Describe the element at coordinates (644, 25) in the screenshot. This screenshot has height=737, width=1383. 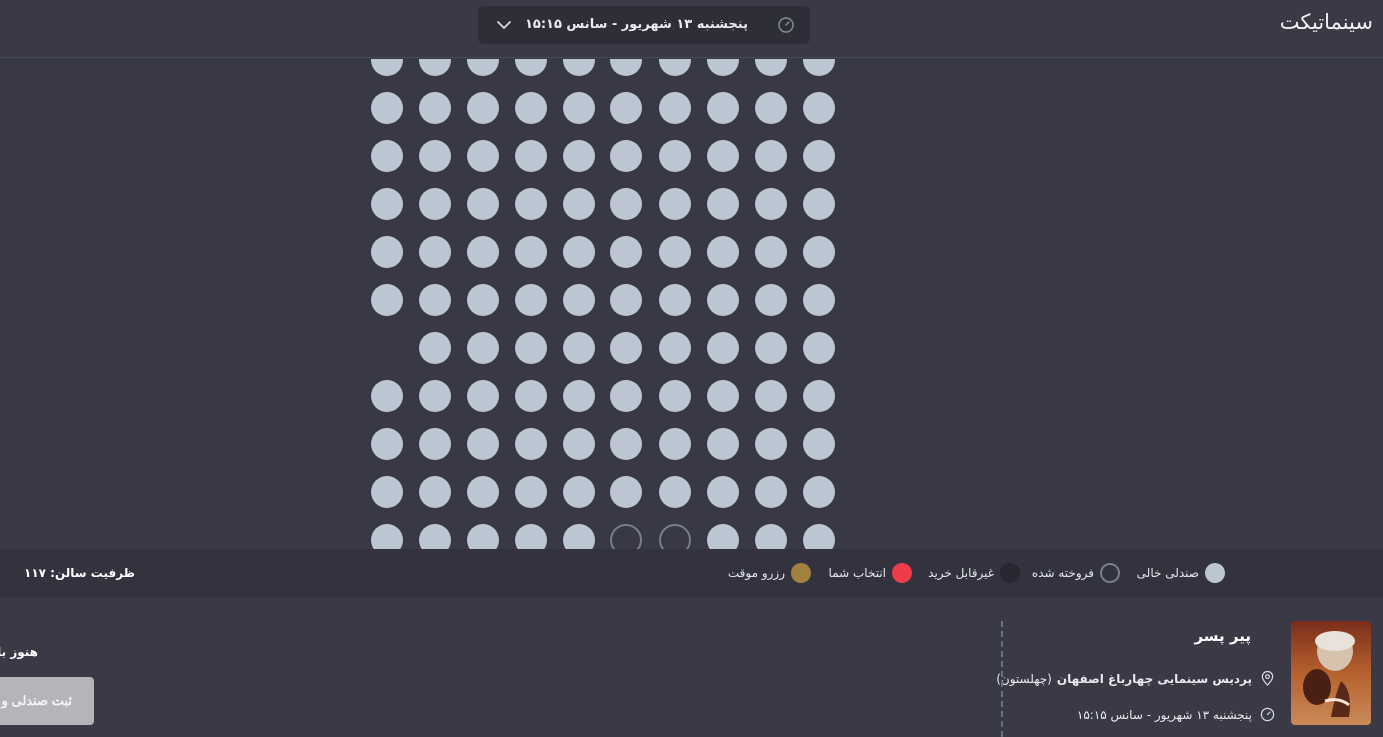
I see `session-selector: پنجشنبه ۱۳ شهریور - سانس ۱۵:۱۵` at that location.